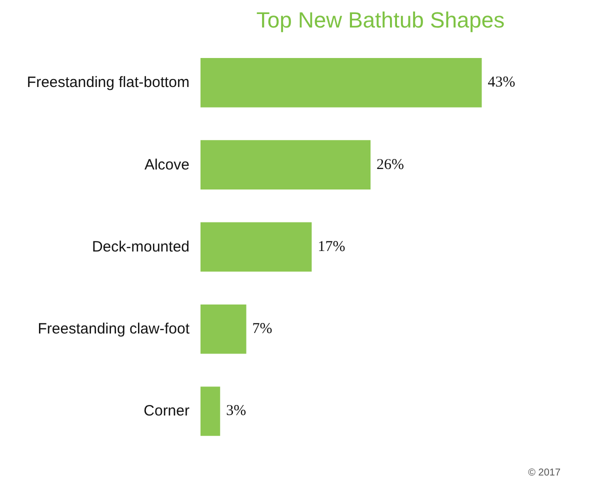  I want to click on data-label: 26%, so click(390, 164).